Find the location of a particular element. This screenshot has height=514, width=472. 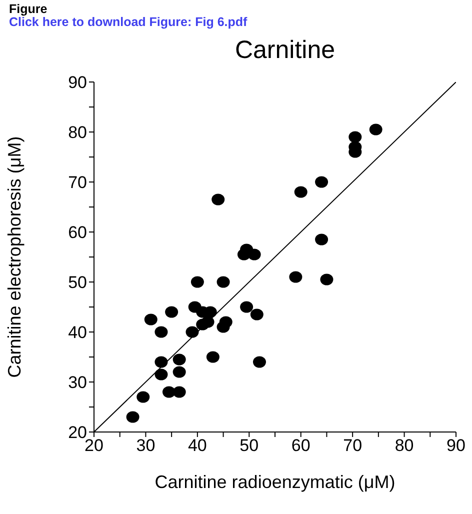

text: Figure is located at coordinates (28, 9).